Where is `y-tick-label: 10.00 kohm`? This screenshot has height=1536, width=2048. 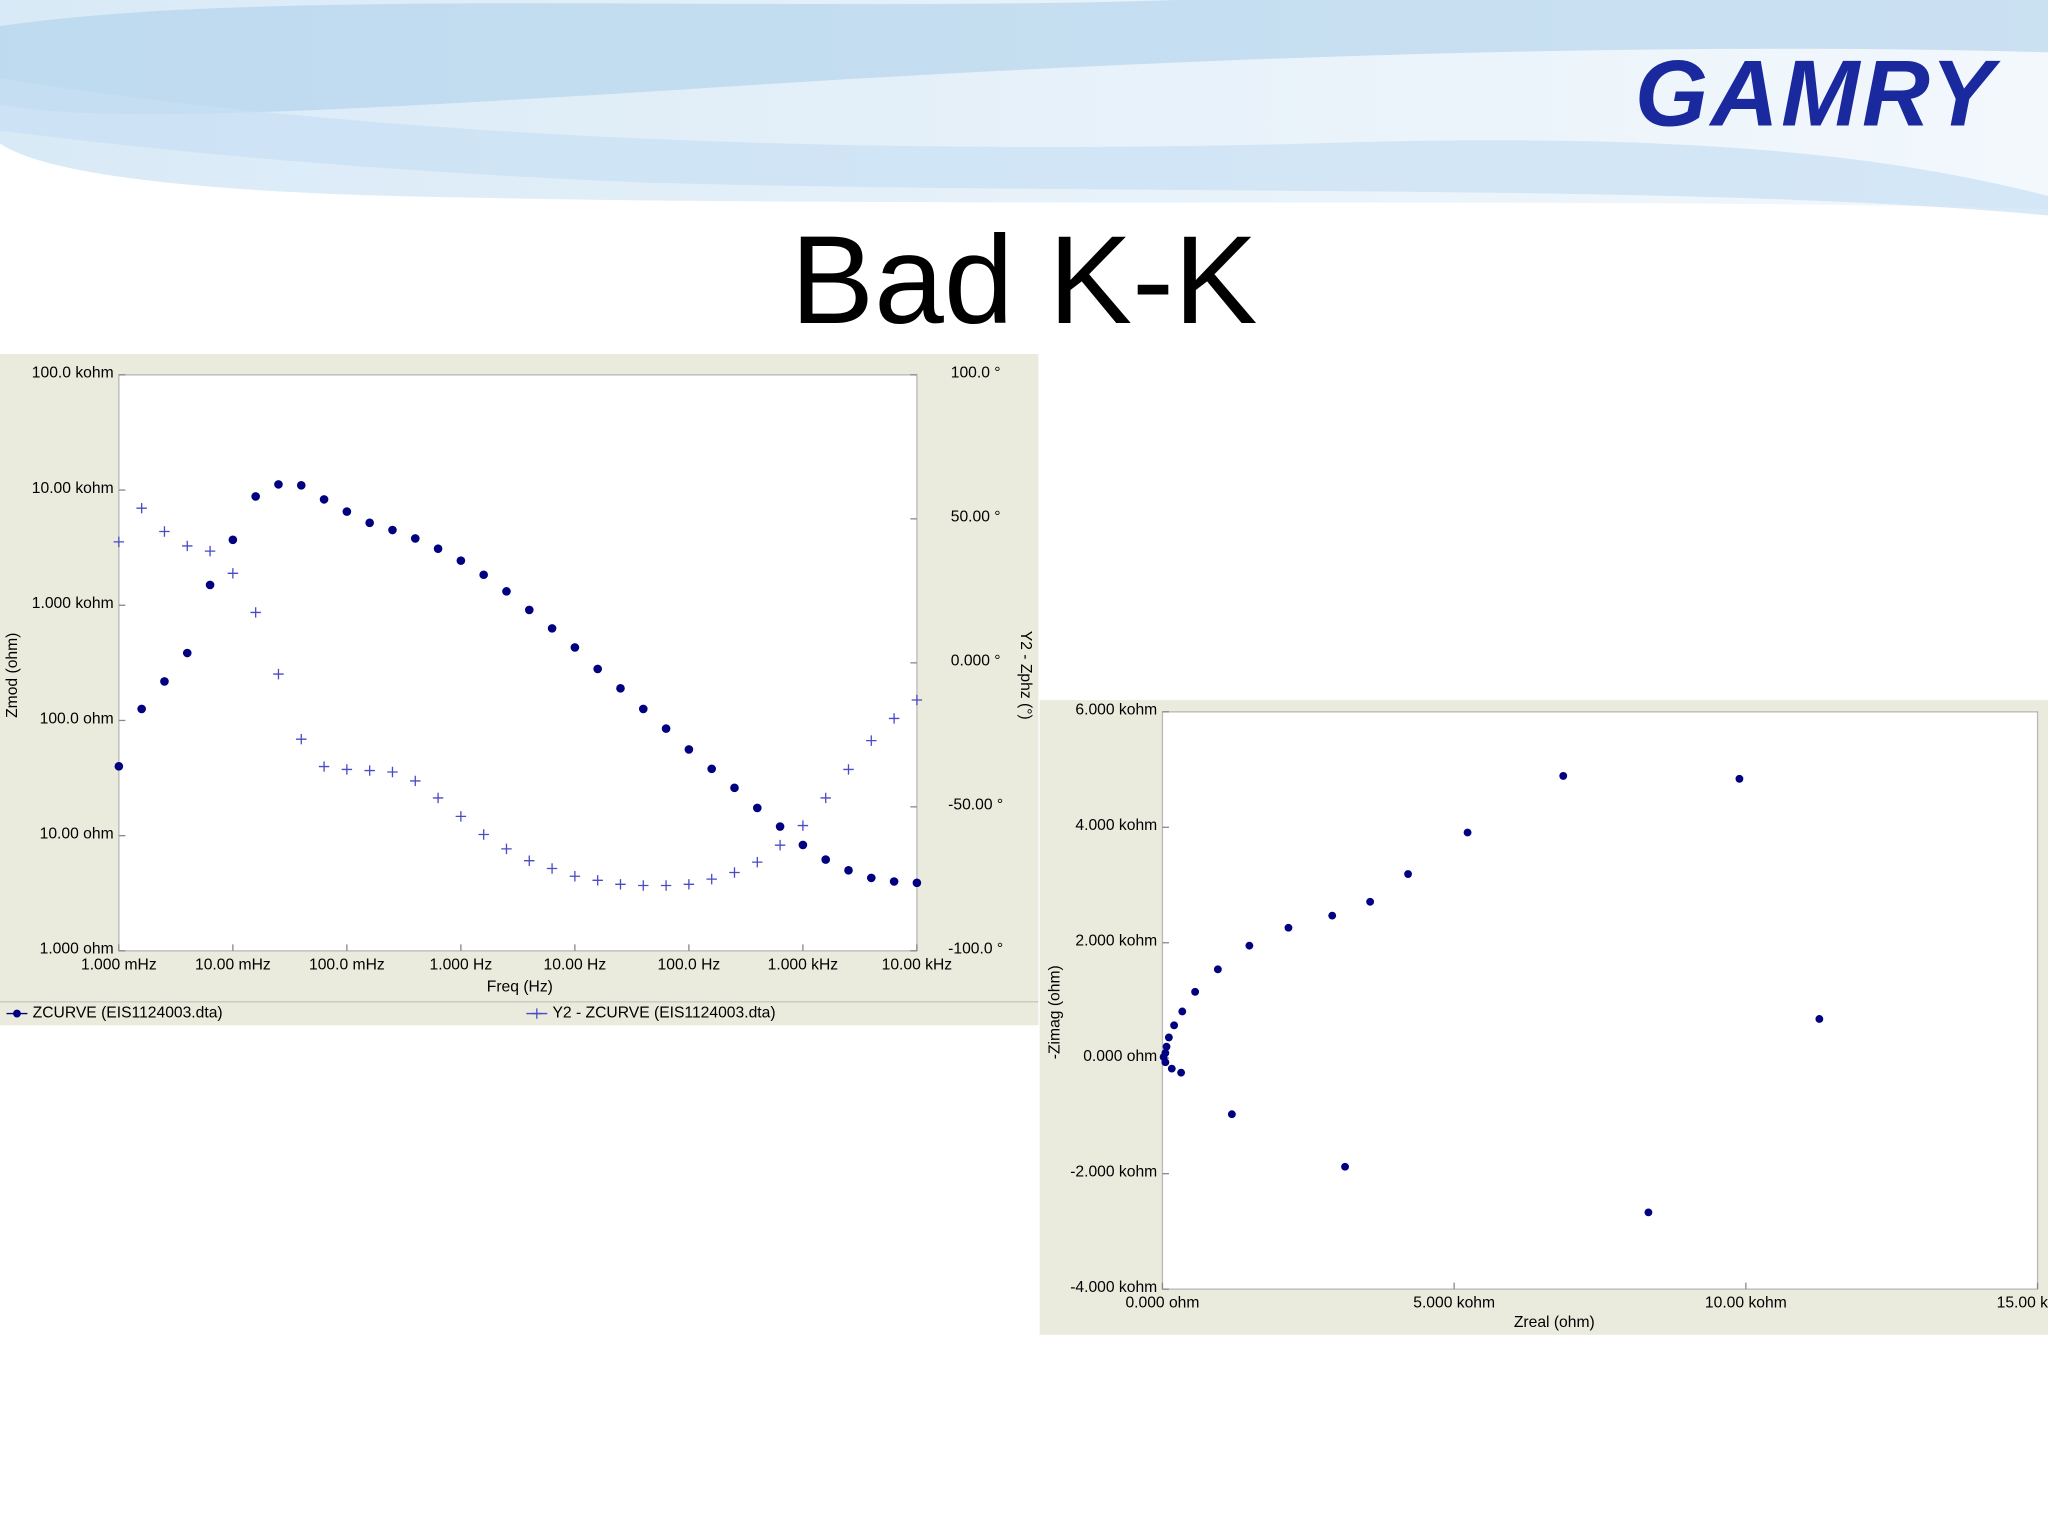 y-tick-label: 10.00 kohm is located at coordinates (73, 488).